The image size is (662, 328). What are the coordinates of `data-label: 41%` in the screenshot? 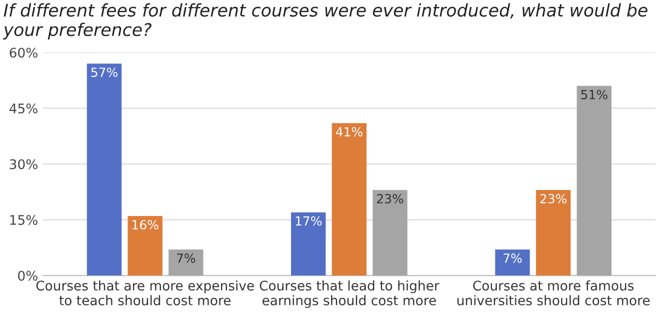 It's located at (349, 131).